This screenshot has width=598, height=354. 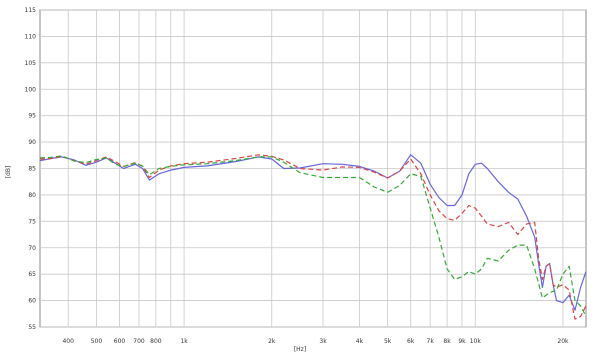 I want to click on y-tick-labels: 55 60 65 70 75 80 85 90 95 100 105 110 115, so click(x=31, y=169).